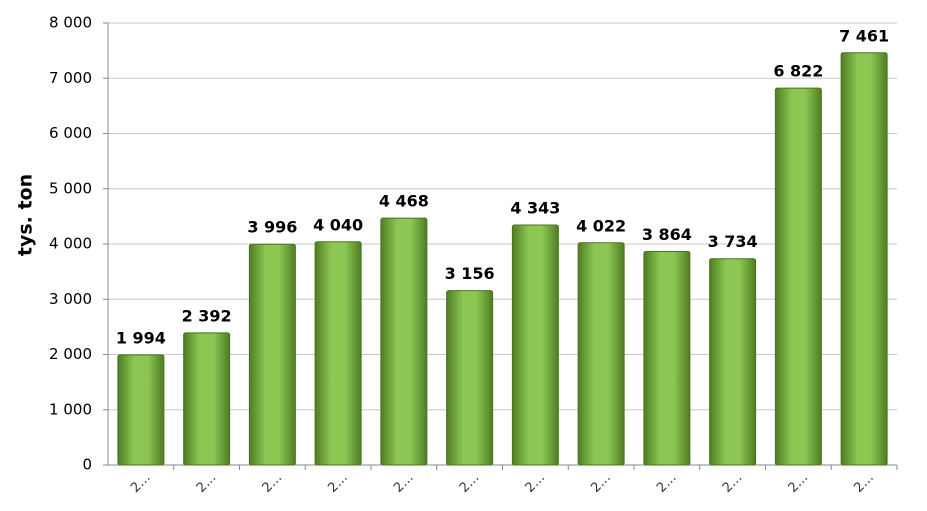  I want to click on value-label: 1 994, so click(141, 337).